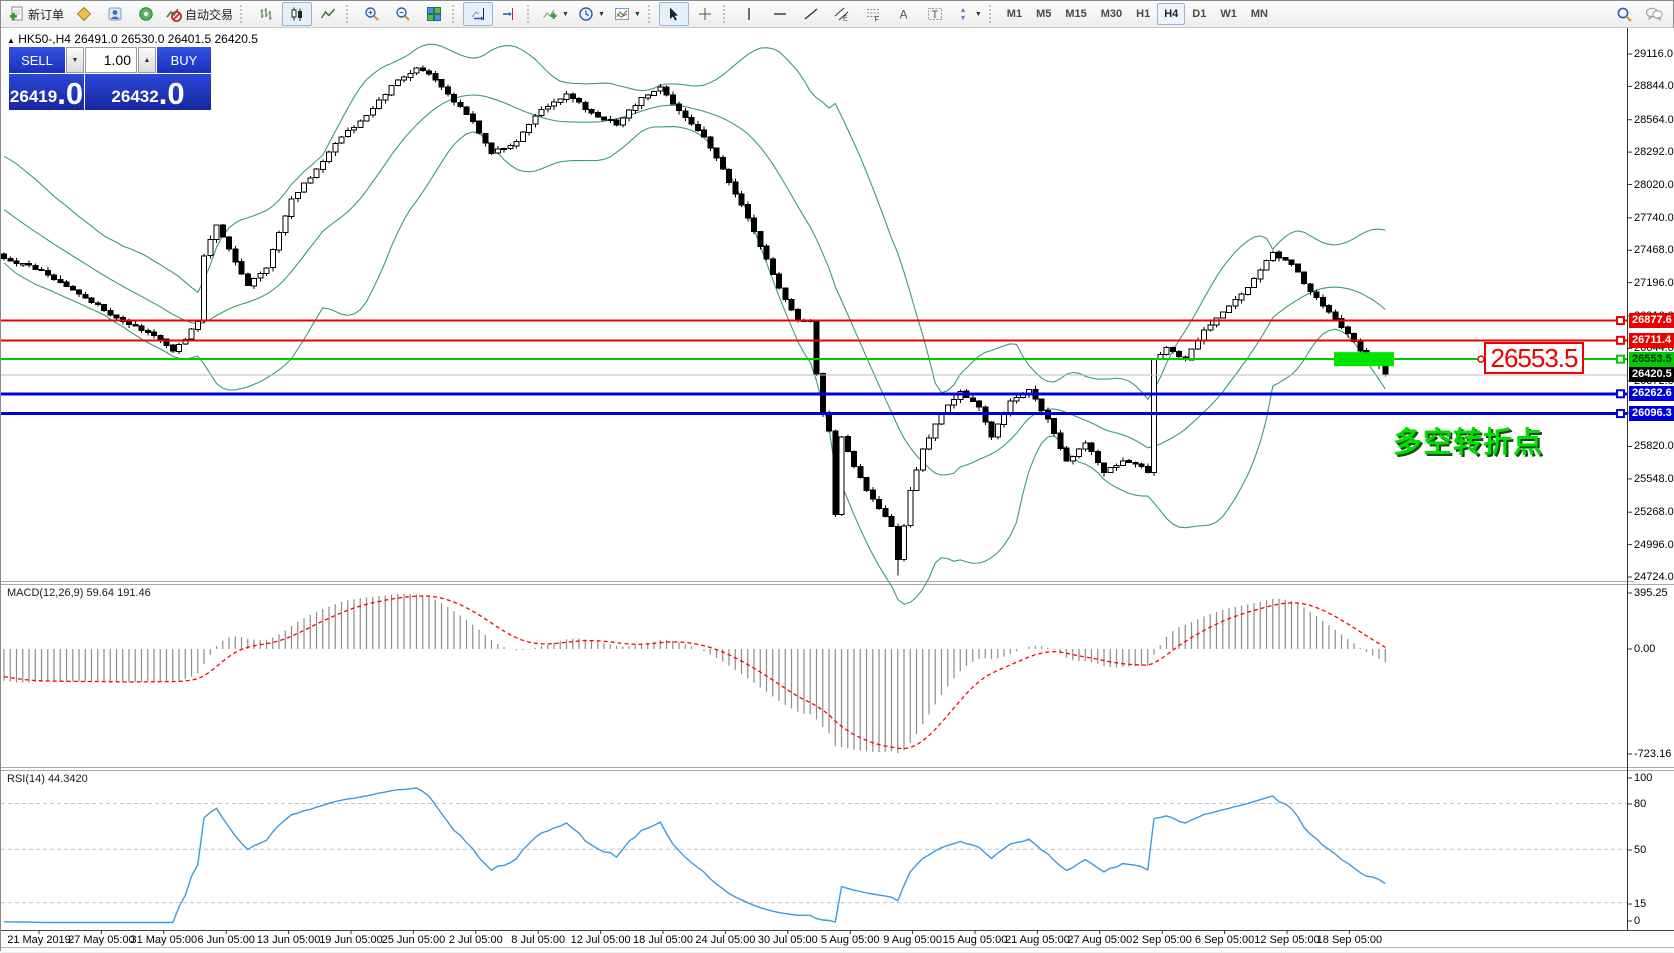 Image resolution: width=1674 pixels, height=953 pixels. I want to click on navigator-button, so click(115, 14).